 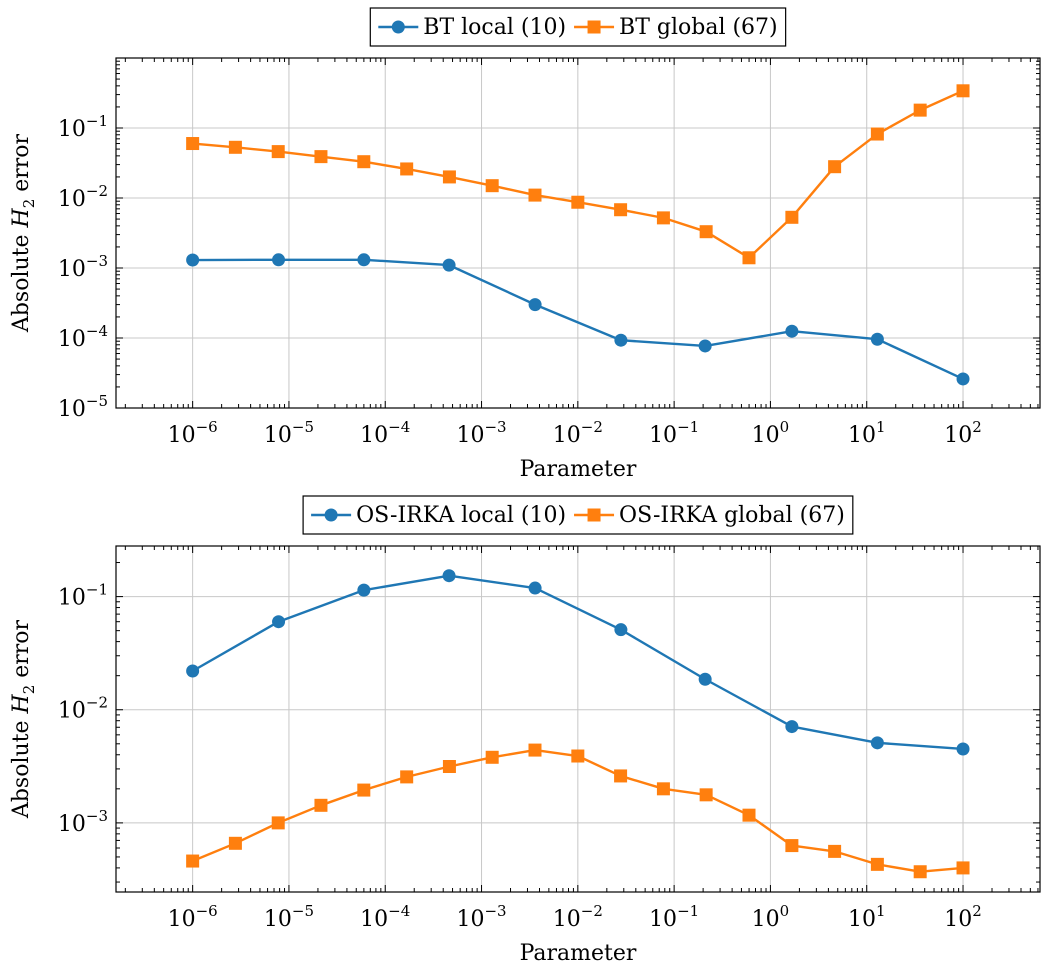 I want to click on y-axis-title-suffix: error, so click(x=21, y=165).